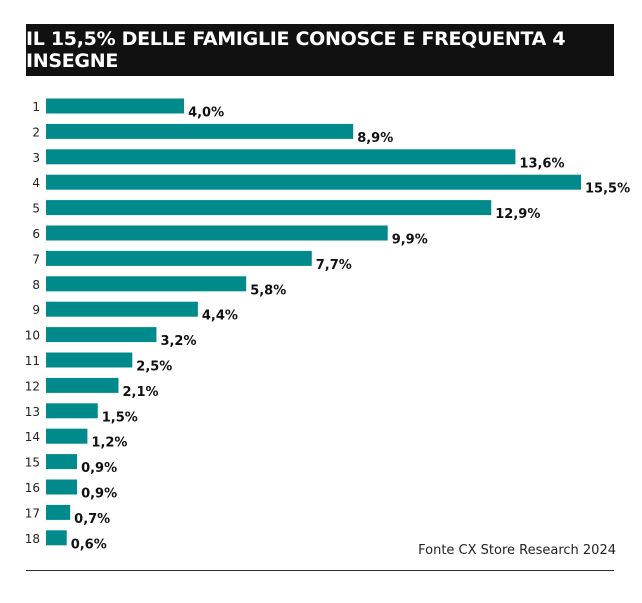  What do you see at coordinates (36, 259) in the screenshot?
I see `category-label: 7` at bounding box center [36, 259].